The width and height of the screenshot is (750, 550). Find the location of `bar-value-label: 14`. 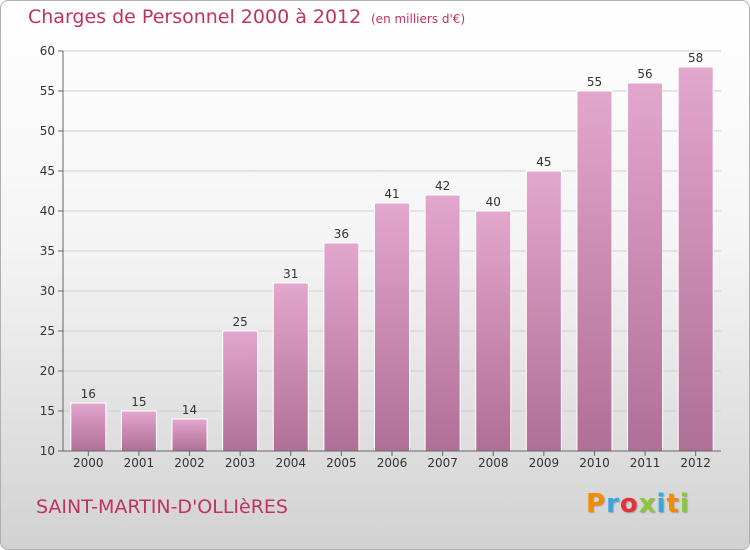

bar-value-label: 14 is located at coordinates (189, 410).